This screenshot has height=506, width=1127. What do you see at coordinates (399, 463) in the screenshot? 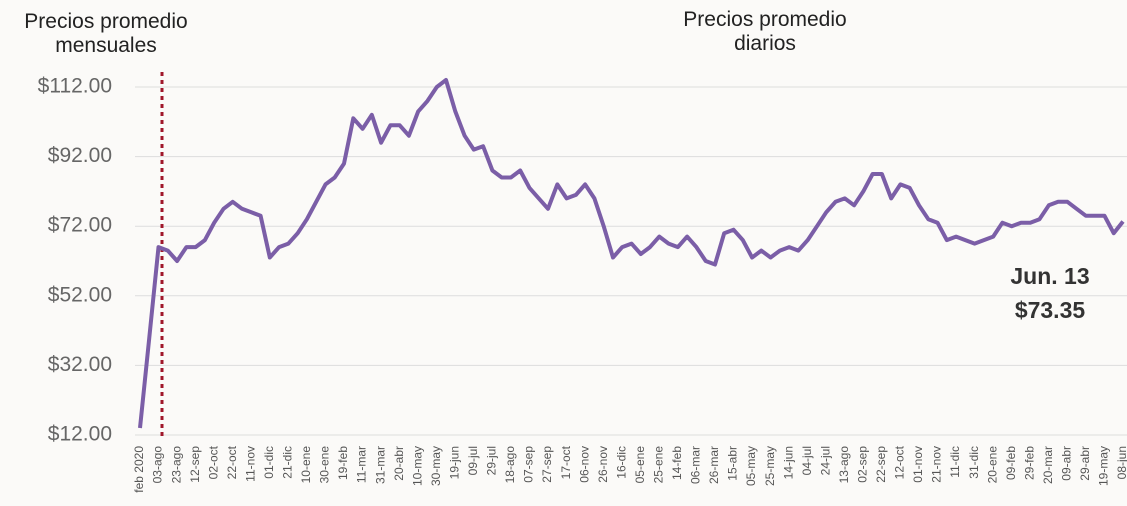
I see `x-tick-label: 20-abr` at bounding box center [399, 463].